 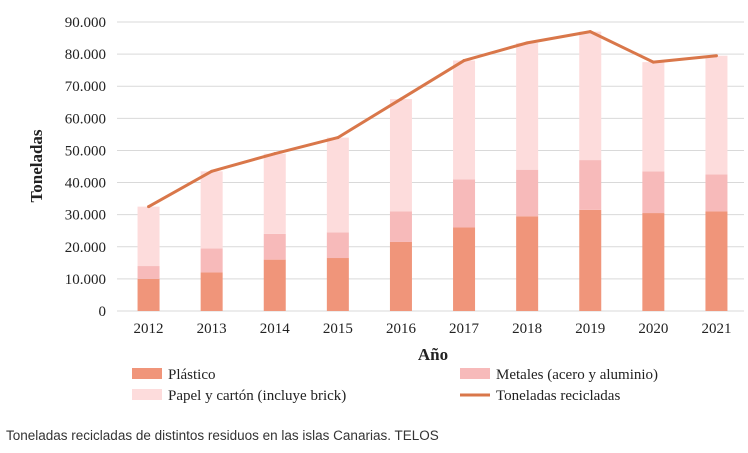 What do you see at coordinates (401, 329) in the screenshot?
I see `x-tick-label: 2016` at bounding box center [401, 329].